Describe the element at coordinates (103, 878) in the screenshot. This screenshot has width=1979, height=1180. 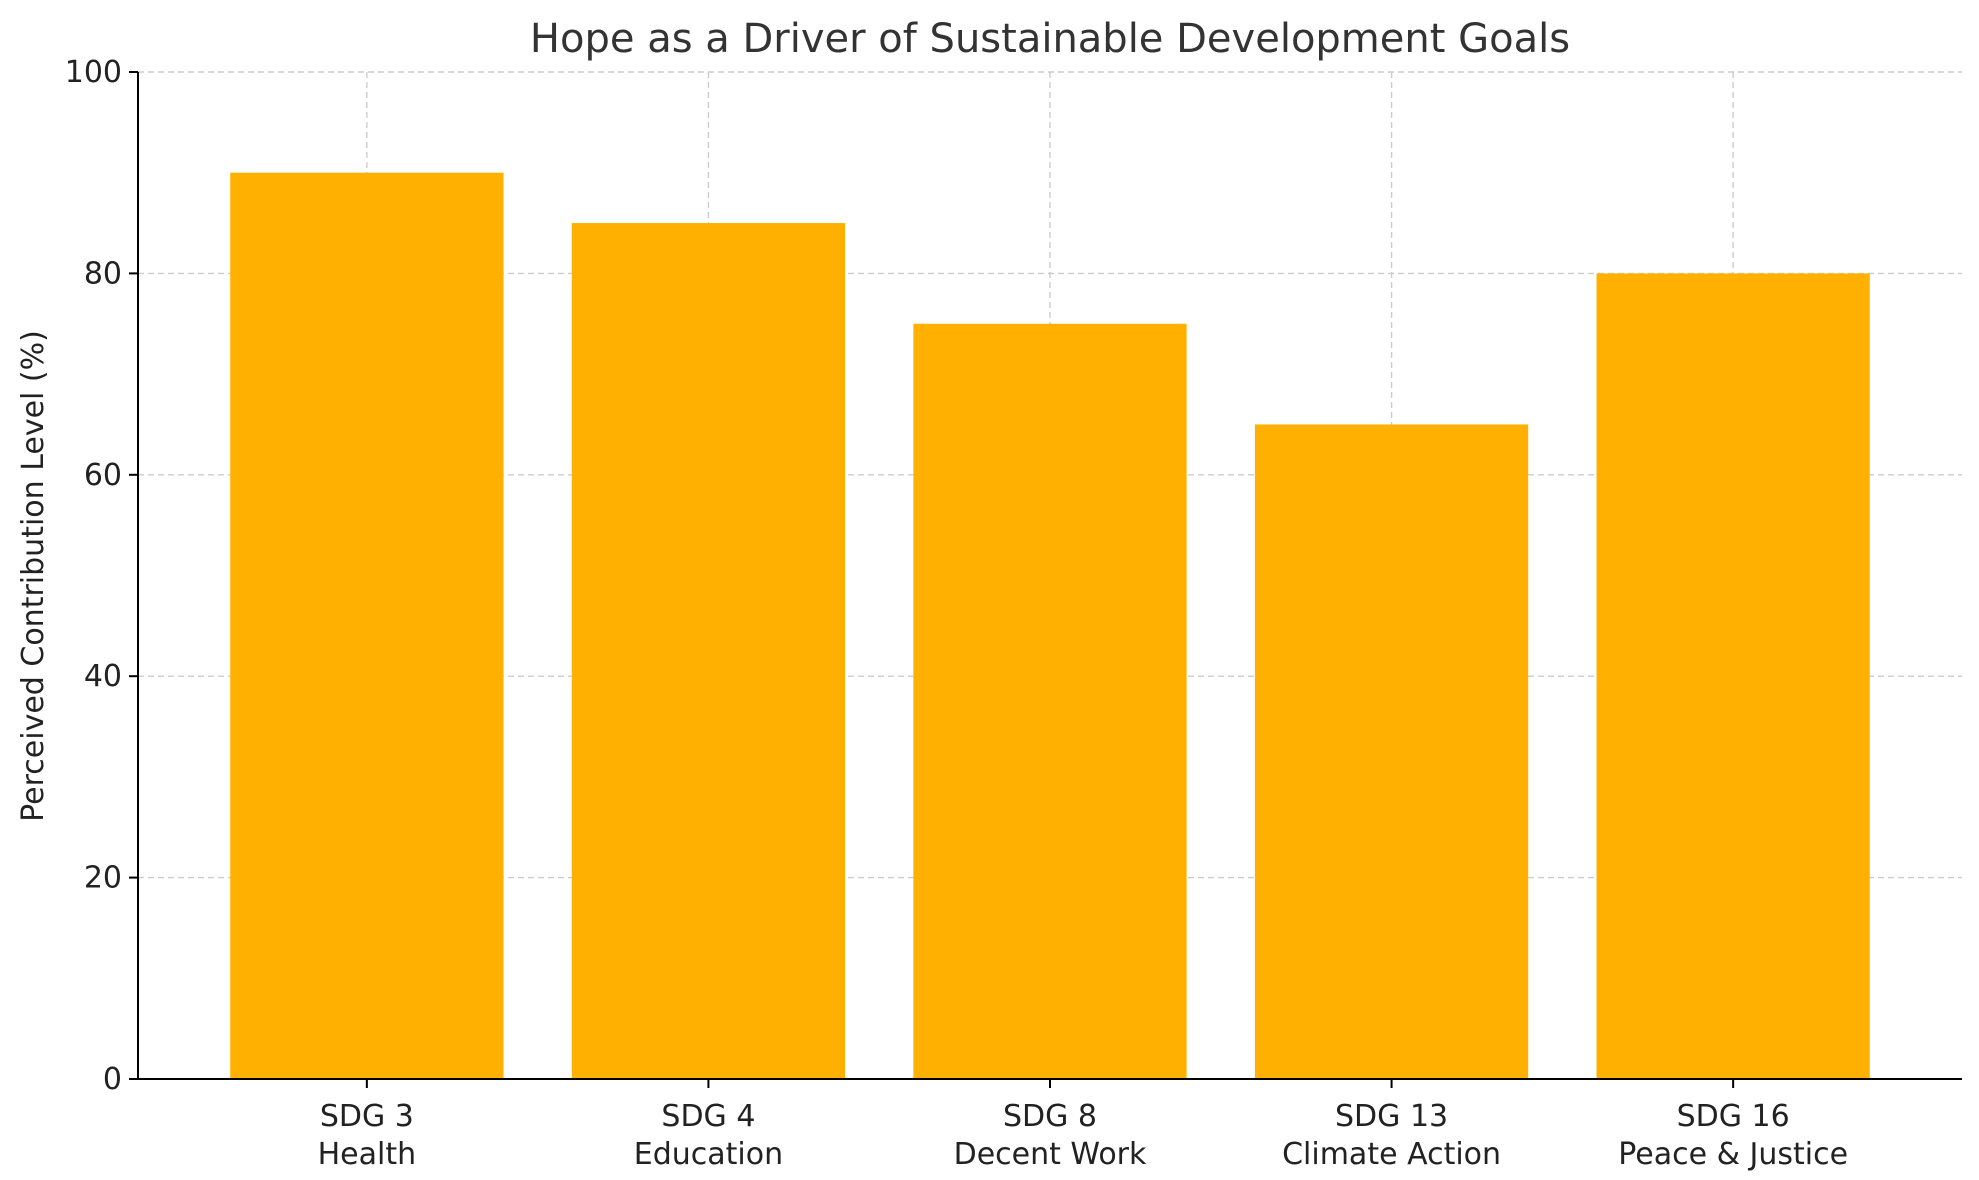
I see `y-tick-label: 20` at that location.